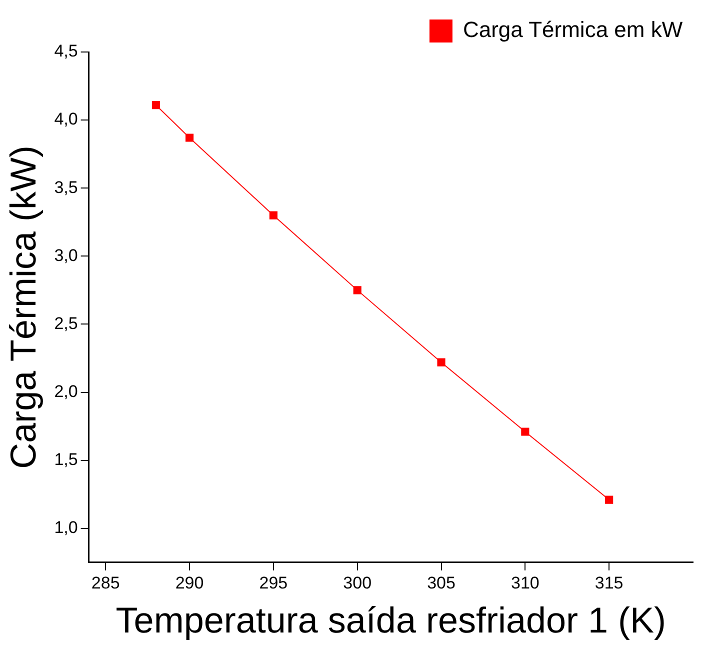  What do you see at coordinates (66, 528) in the screenshot?
I see `y-tick-label: 1,0` at bounding box center [66, 528].